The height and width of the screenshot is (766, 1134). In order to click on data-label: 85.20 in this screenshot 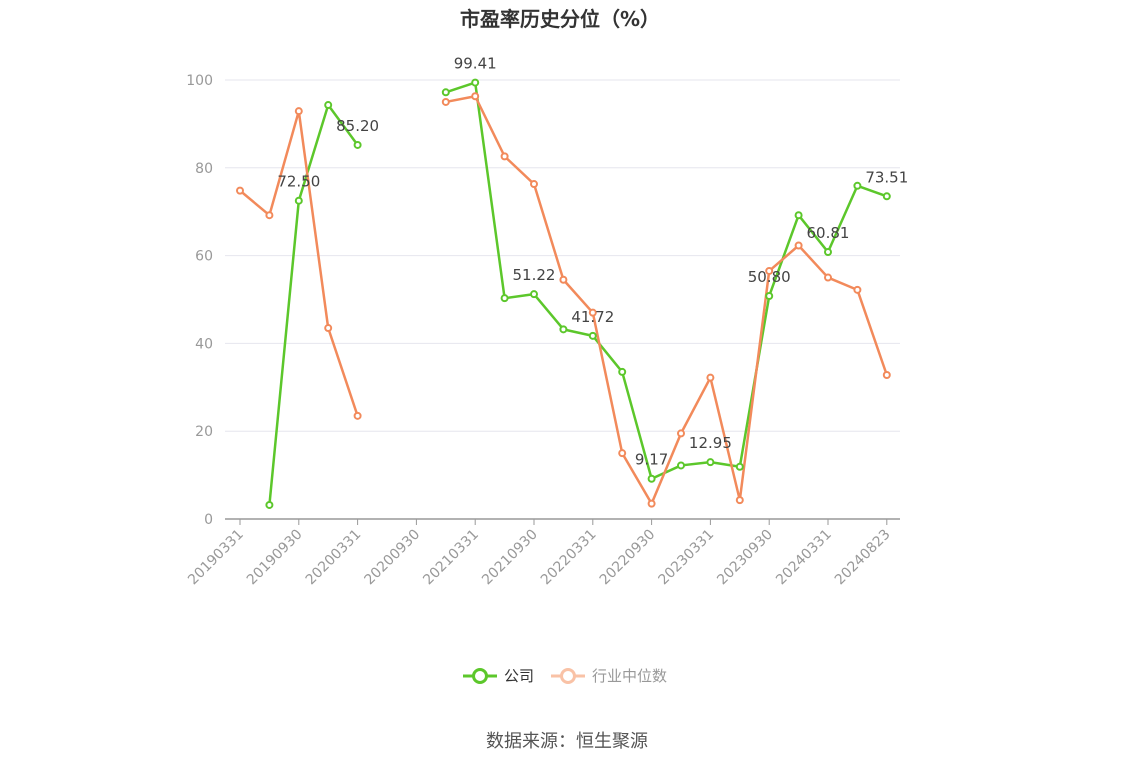, I will do `click(357, 126)`.